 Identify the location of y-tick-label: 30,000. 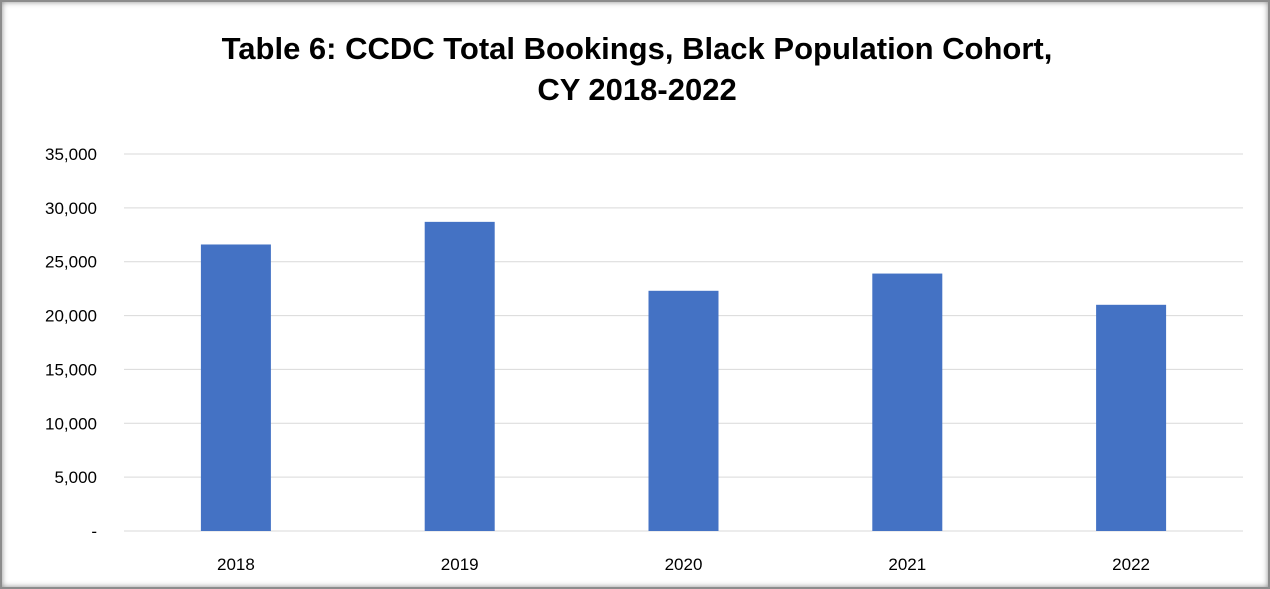
(71, 208).